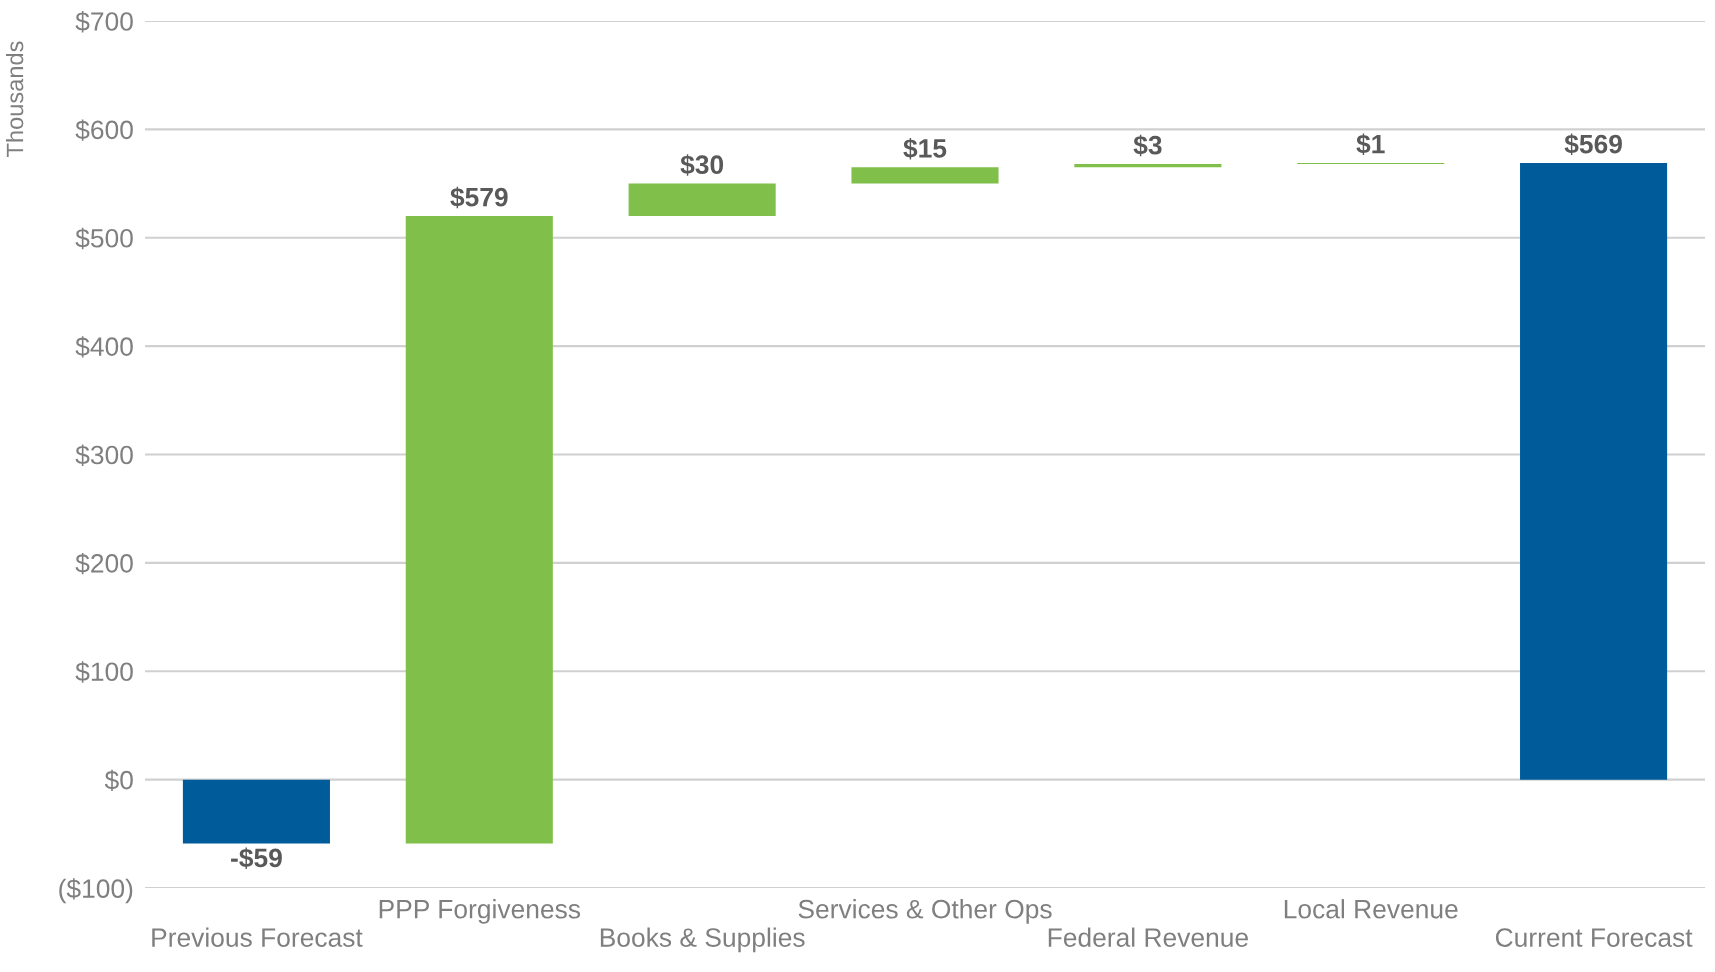 The image size is (1715, 972). Describe the element at coordinates (118, 780) in the screenshot. I see `y-tick-label: $0` at that location.